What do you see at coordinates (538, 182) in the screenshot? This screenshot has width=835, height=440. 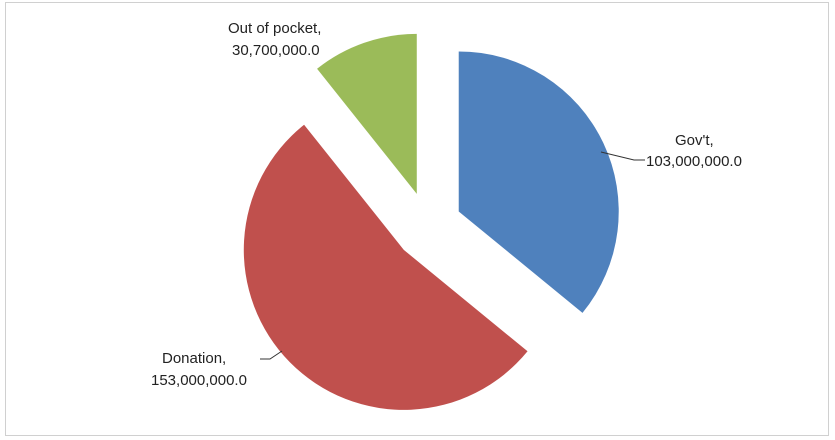 I see `slice-govt` at bounding box center [538, 182].